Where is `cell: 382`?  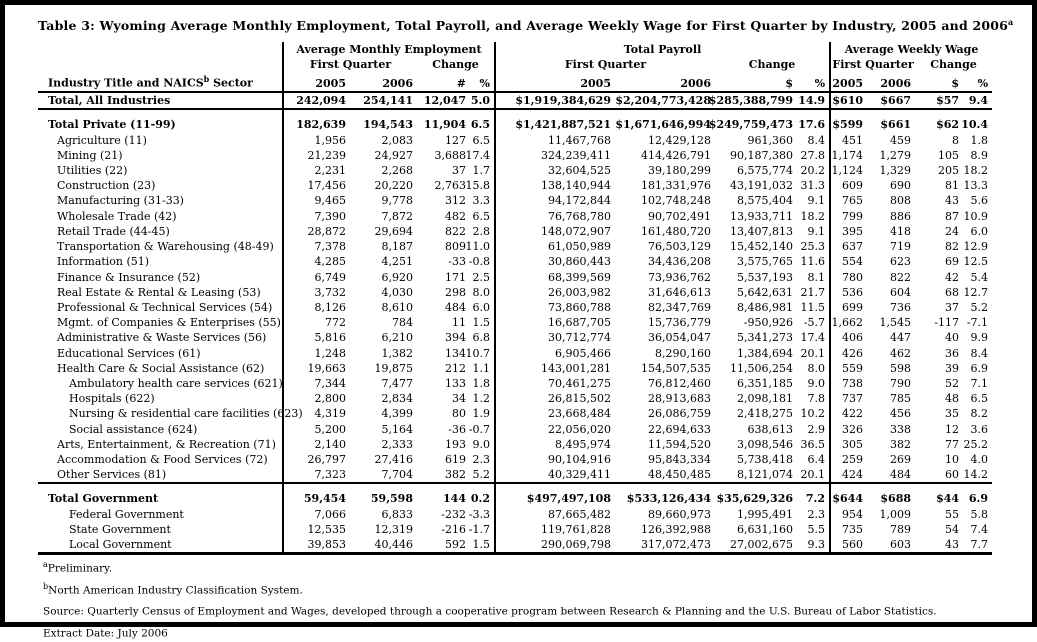 cell: 382 is located at coordinates (891, 444).